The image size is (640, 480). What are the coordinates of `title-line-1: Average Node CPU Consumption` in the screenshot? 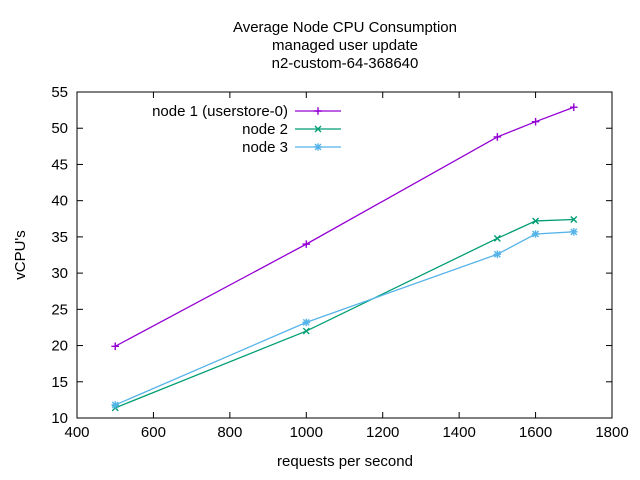 It's located at (345, 27).